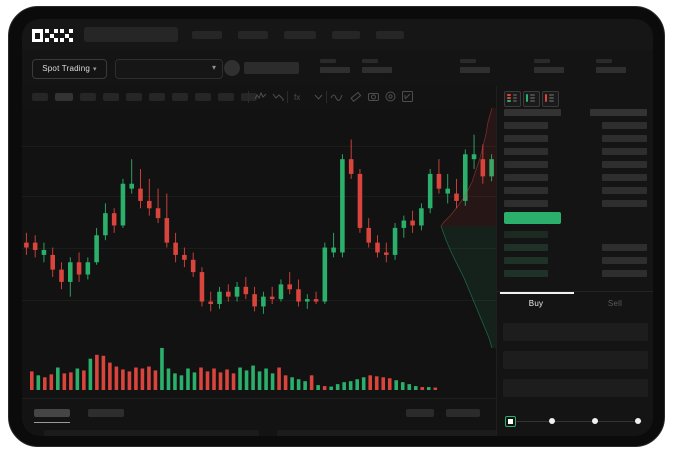 This screenshot has height=453, width=673. What do you see at coordinates (131, 34) in the screenshot?
I see `global-search-input` at bounding box center [131, 34].